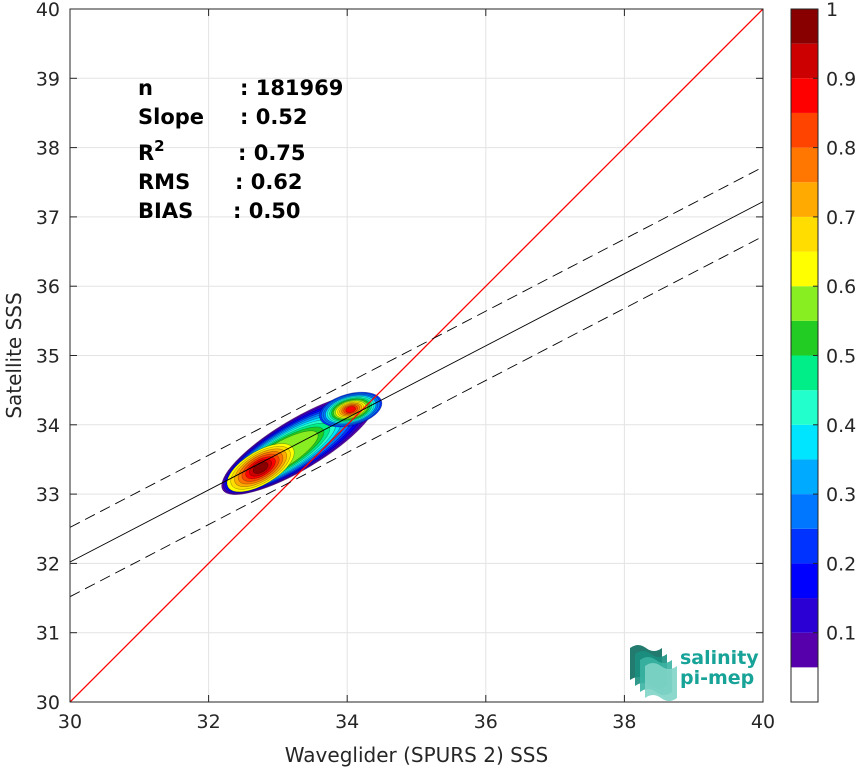 This screenshot has height=768, width=858. Describe the element at coordinates (347, 722) in the screenshot. I see `x-tick-label: 34` at that location.